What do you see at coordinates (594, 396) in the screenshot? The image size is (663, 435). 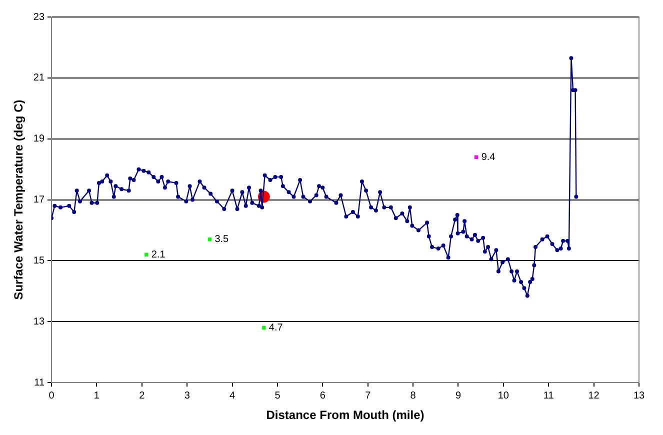 I see `x-tick-label: 12` at bounding box center [594, 396].